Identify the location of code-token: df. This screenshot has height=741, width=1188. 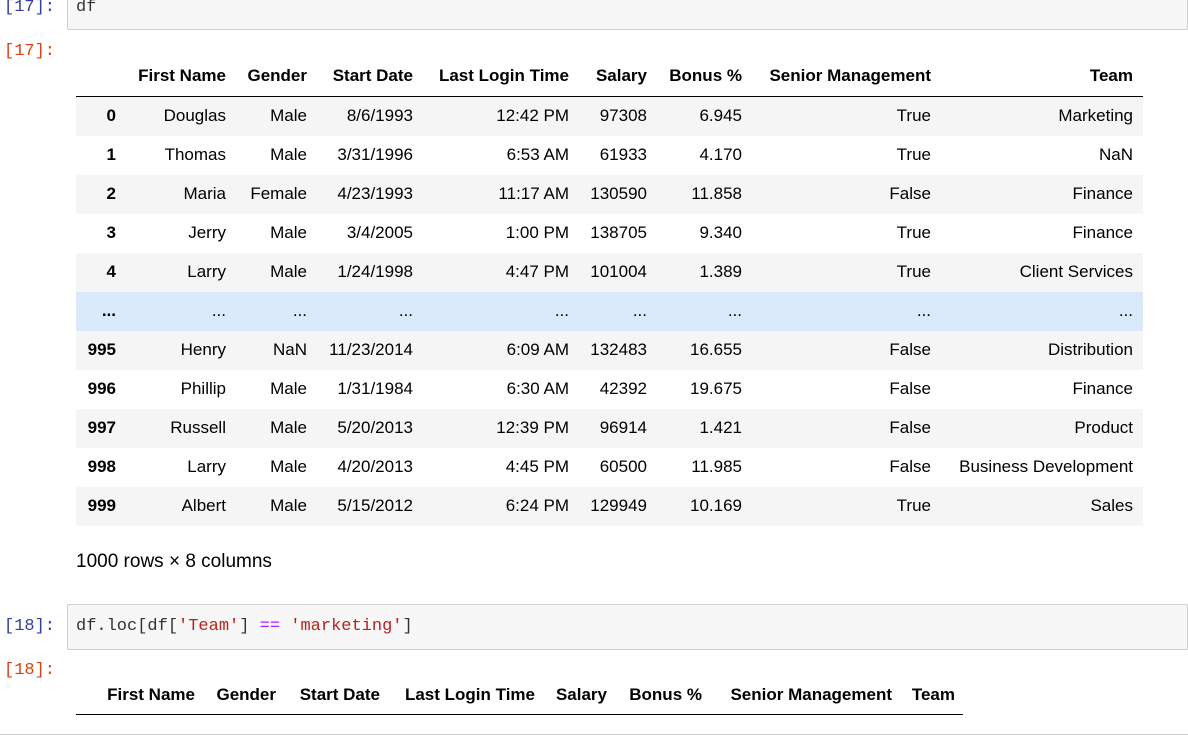
(86, 8).